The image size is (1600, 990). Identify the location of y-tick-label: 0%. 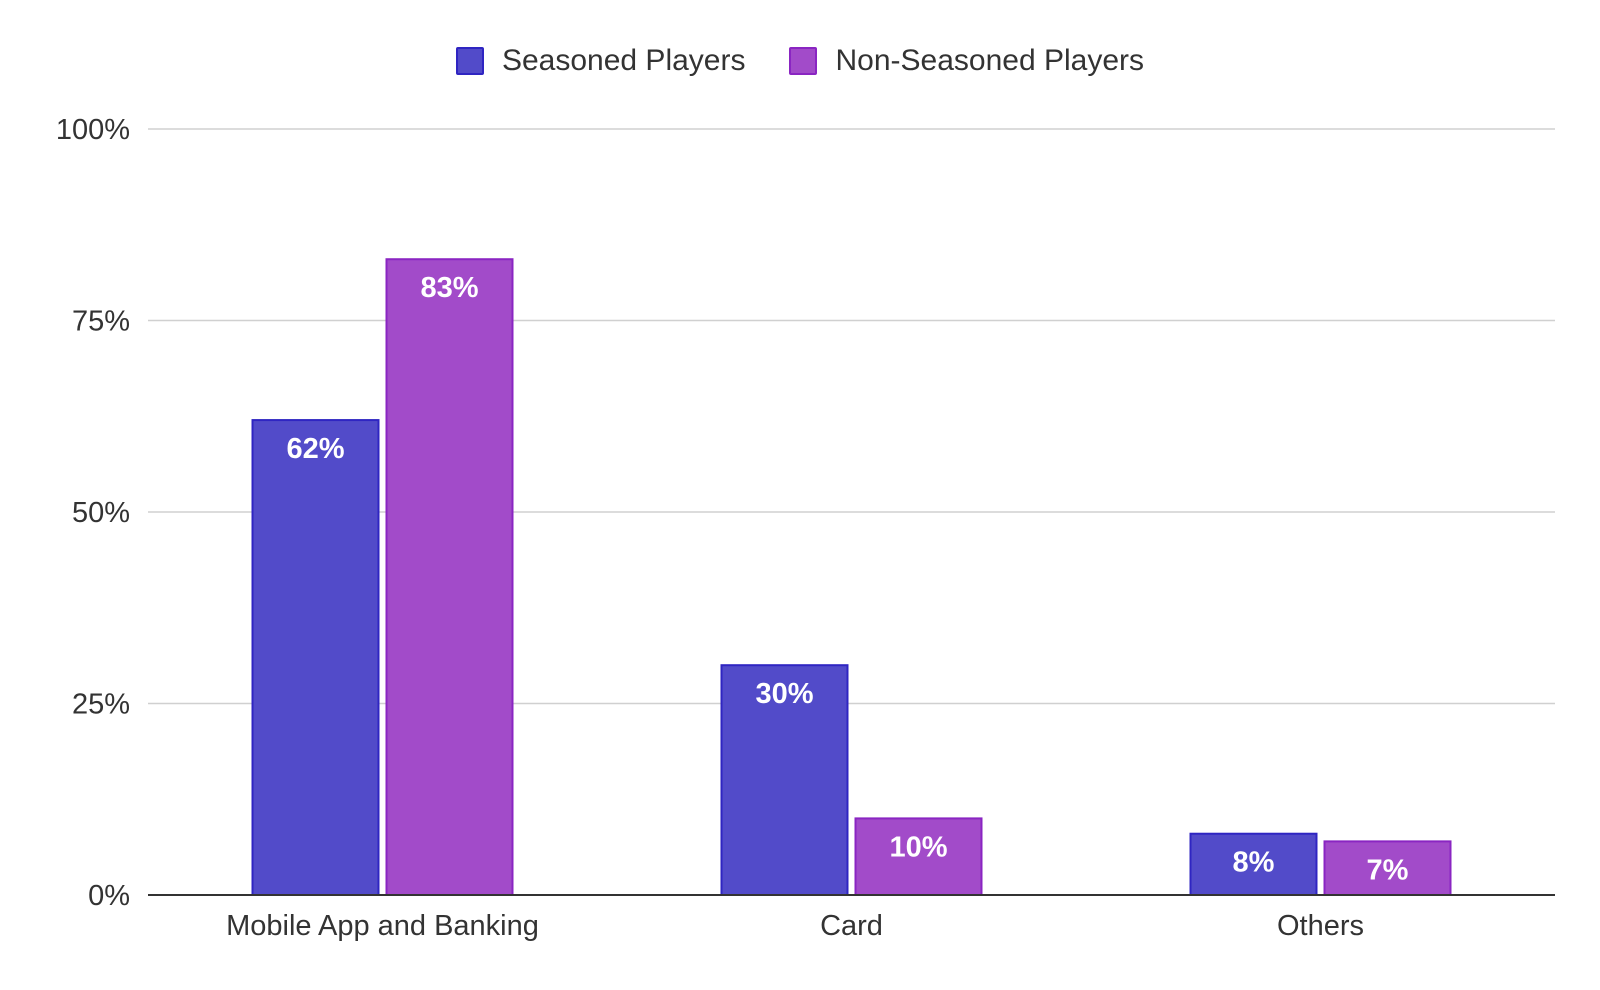
(109, 896).